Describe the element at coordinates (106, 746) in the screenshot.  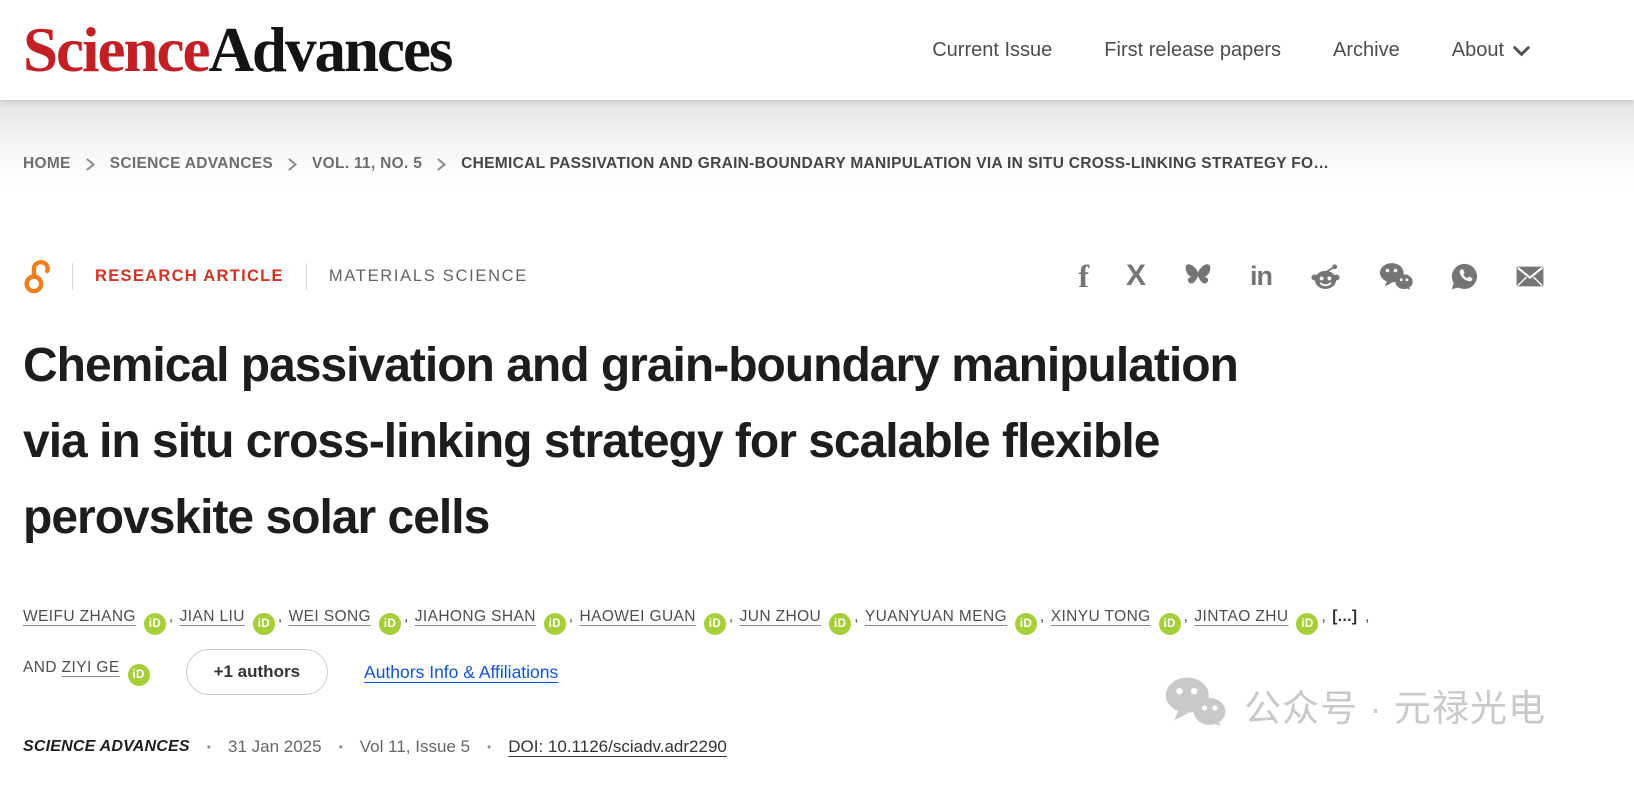
I see `journal-name: SCIENCE ADVANCES` at that location.